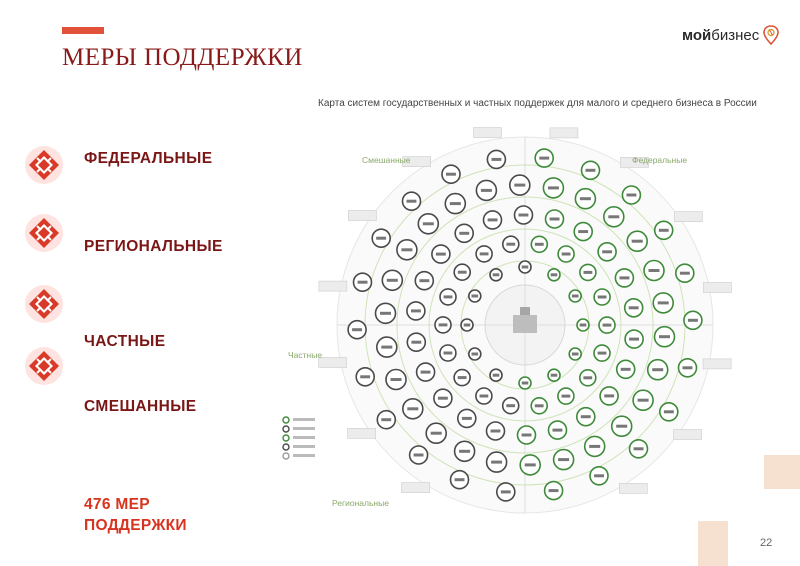  I want to click on decor-block-top, so click(782, 472).